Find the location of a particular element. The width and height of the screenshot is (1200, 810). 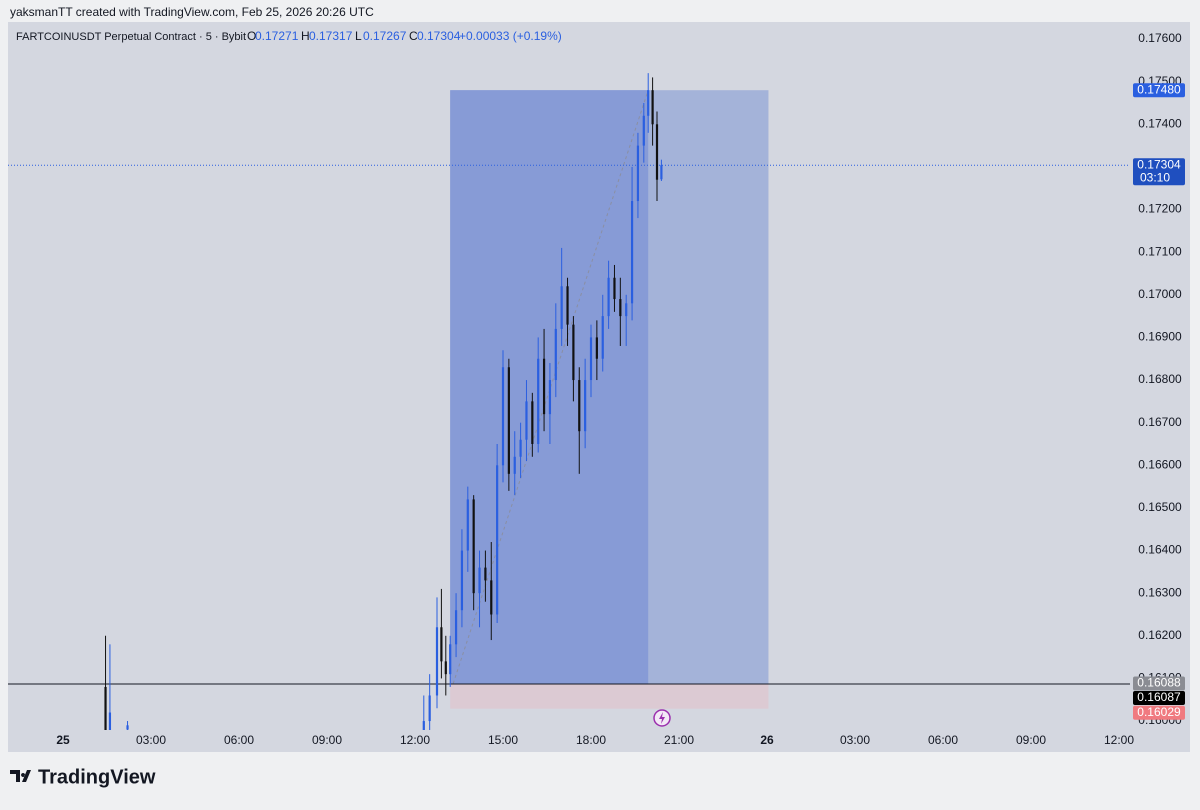

y-tick-label: 0.17200 is located at coordinates (1160, 209).